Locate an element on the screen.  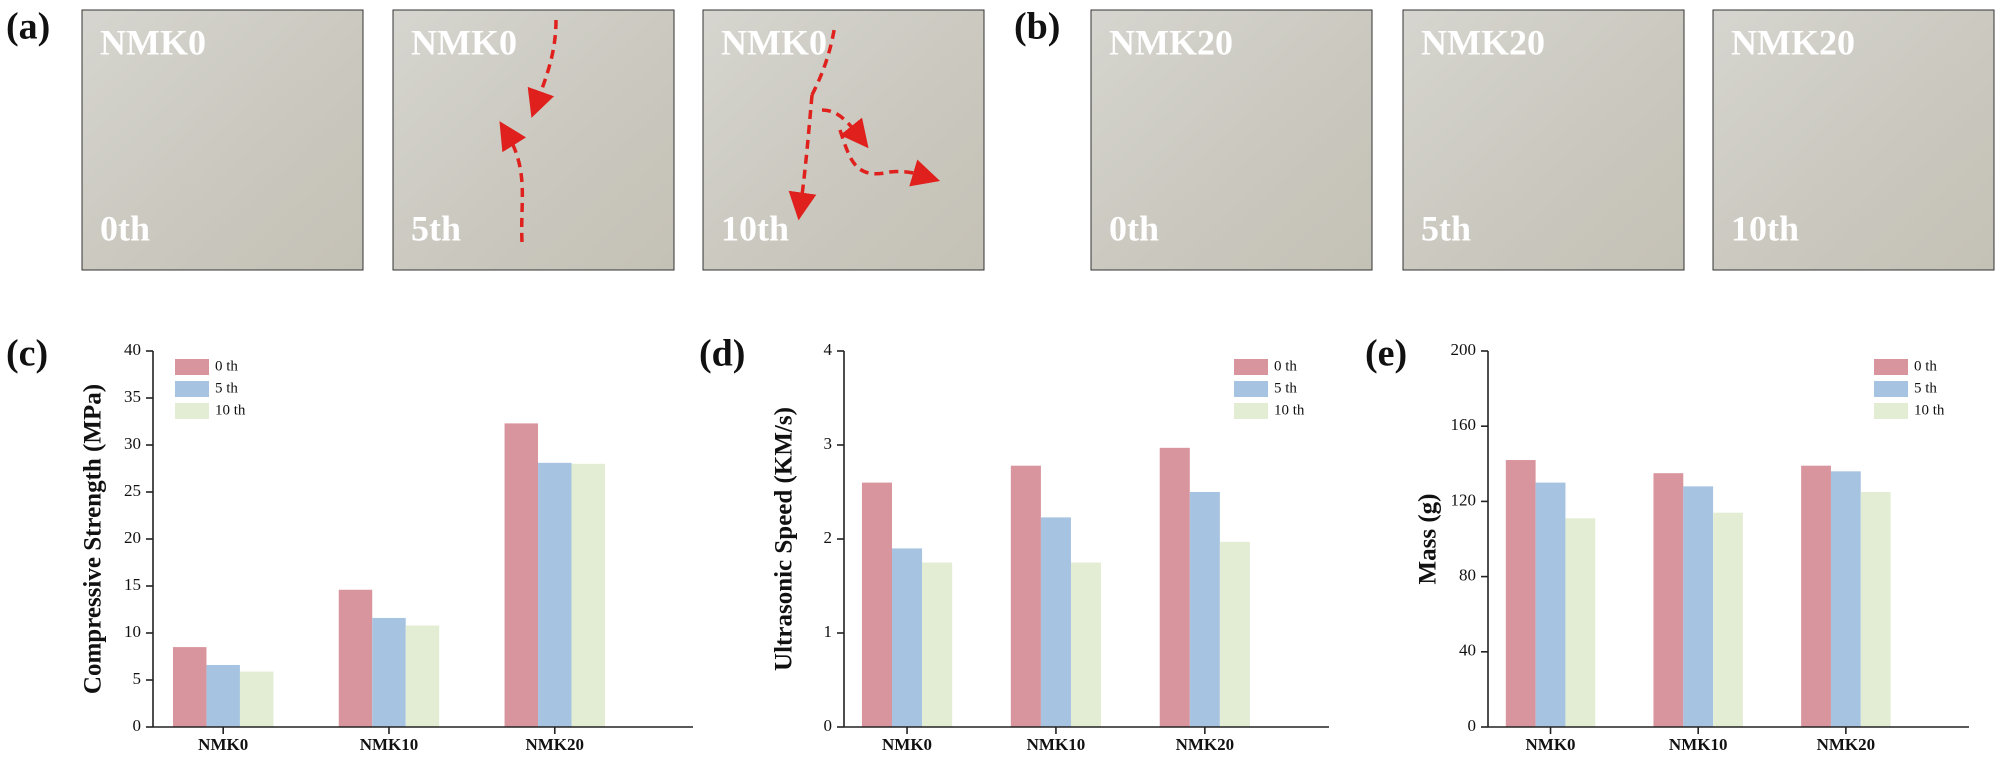
y-tick-label: 1 is located at coordinates (828, 631).